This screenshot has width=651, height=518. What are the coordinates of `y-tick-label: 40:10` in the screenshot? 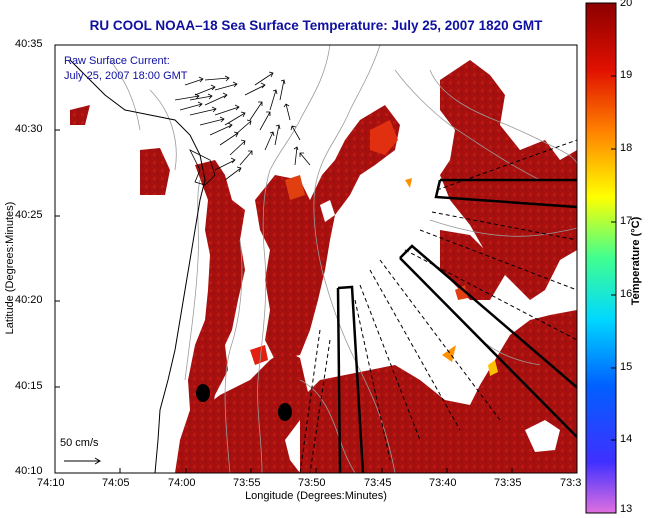 It's located at (29, 471).